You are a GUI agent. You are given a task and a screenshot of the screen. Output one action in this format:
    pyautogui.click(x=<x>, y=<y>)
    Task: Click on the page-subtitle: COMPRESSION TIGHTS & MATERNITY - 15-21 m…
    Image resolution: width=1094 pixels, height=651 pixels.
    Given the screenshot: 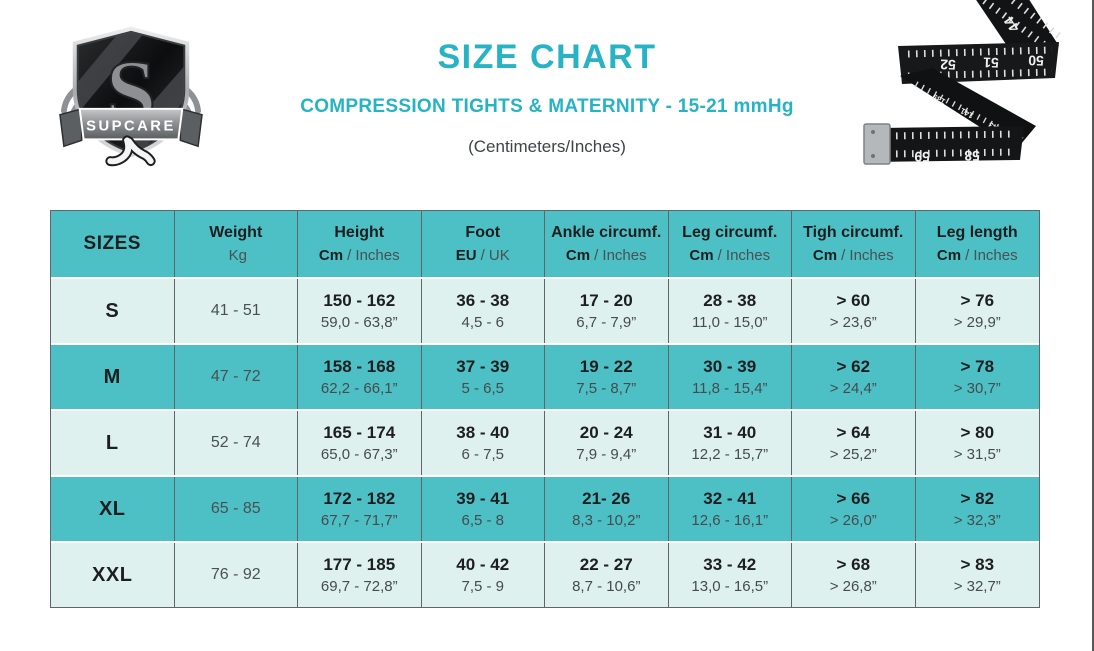 What is the action you would take?
    pyautogui.click(x=547, y=106)
    